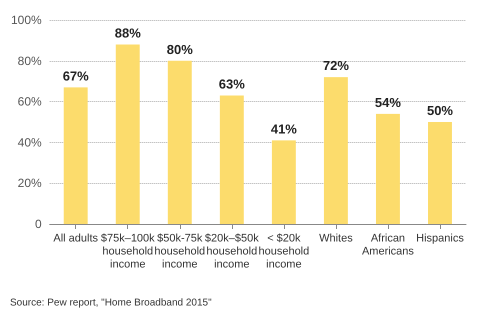 The width and height of the screenshot is (480, 320). What do you see at coordinates (440, 110) in the screenshot?
I see `data-label: 50%` at bounding box center [440, 110].